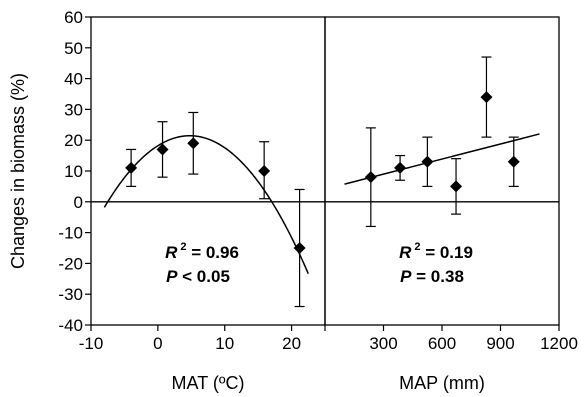 The image size is (584, 397). What do you see at coordinates (208, 383) in the screenshot?
I see `x-axis-title: MAT (ºC)` at bounding box center [208, 383].